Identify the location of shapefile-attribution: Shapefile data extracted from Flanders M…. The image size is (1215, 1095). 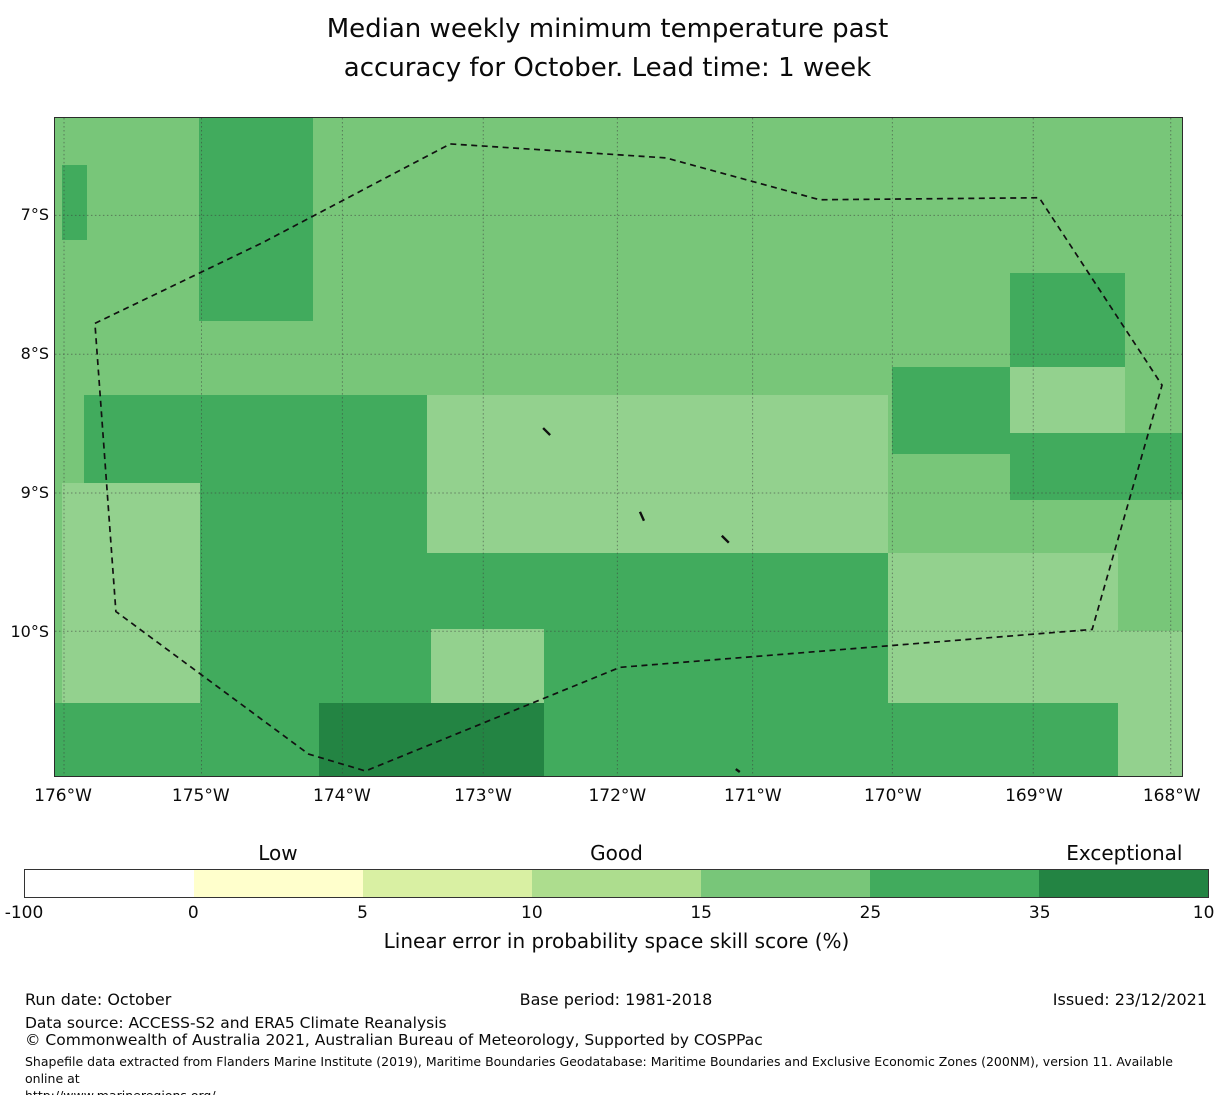
(610, 1074).